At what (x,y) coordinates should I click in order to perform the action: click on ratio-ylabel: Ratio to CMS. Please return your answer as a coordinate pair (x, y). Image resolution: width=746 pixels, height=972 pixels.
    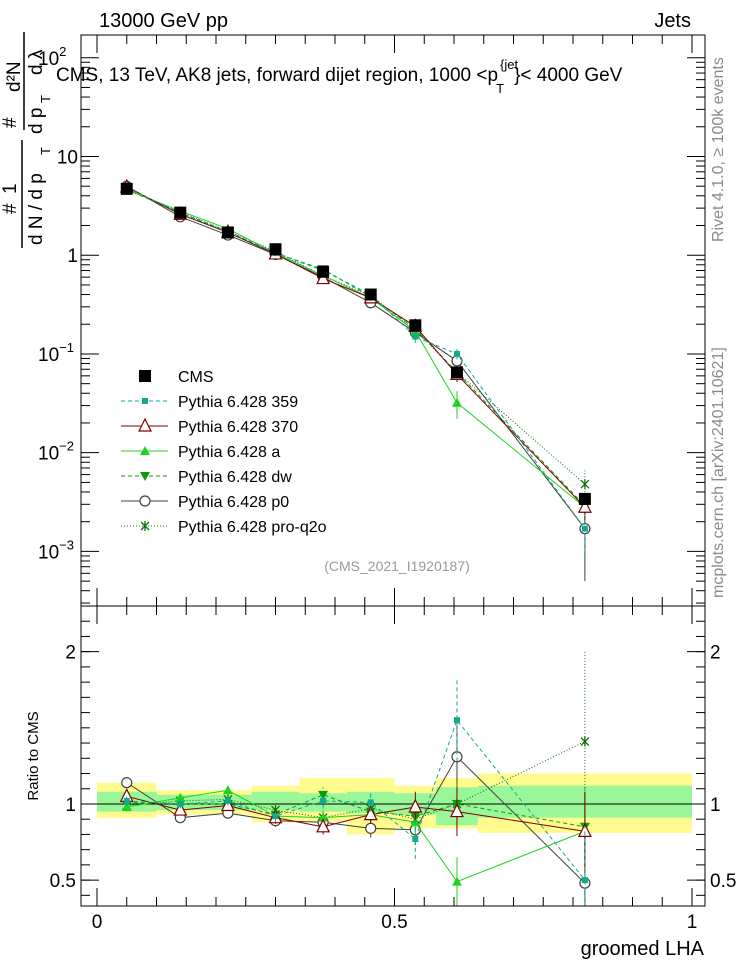
    Looking at the image, I should click on (33, 755).